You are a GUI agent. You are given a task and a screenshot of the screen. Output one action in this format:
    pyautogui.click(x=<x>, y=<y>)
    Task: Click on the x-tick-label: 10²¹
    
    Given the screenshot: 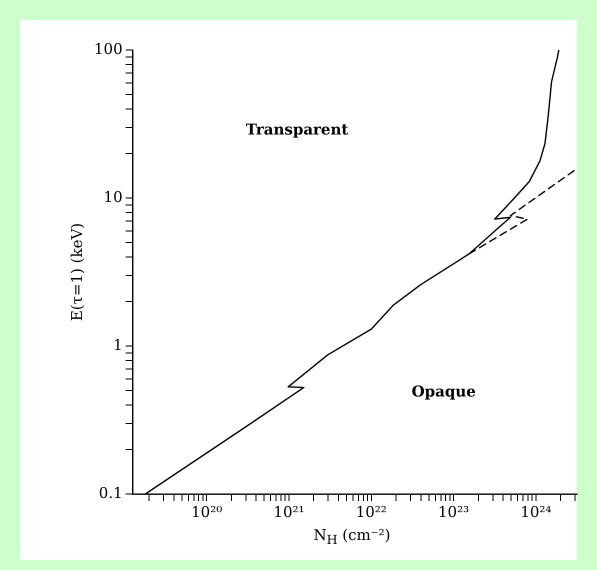 What is the action you would take?
    pyautogui.click(x=289, y=511)
    